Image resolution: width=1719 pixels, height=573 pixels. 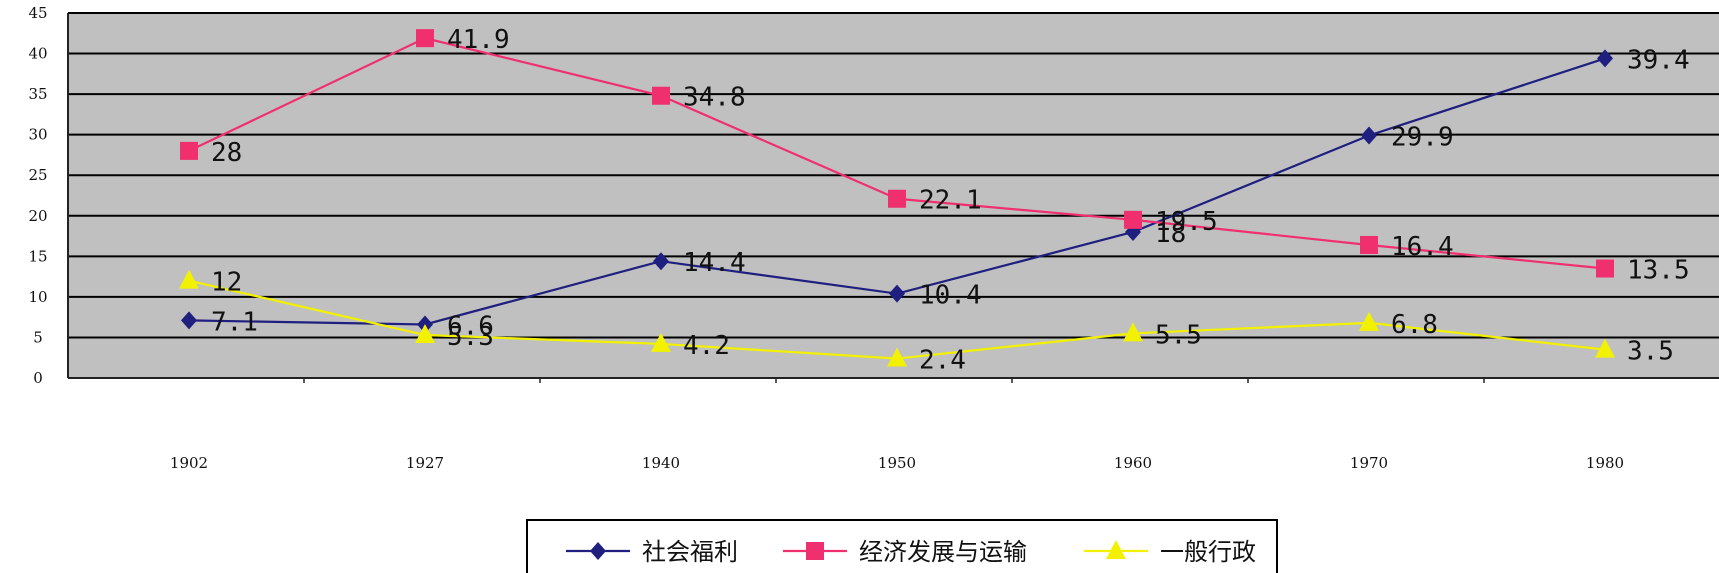 What do you see at coordinates (37, 94) in the screenshot?
I see `y-tick-label: 35` at bounding box center [37, 94].